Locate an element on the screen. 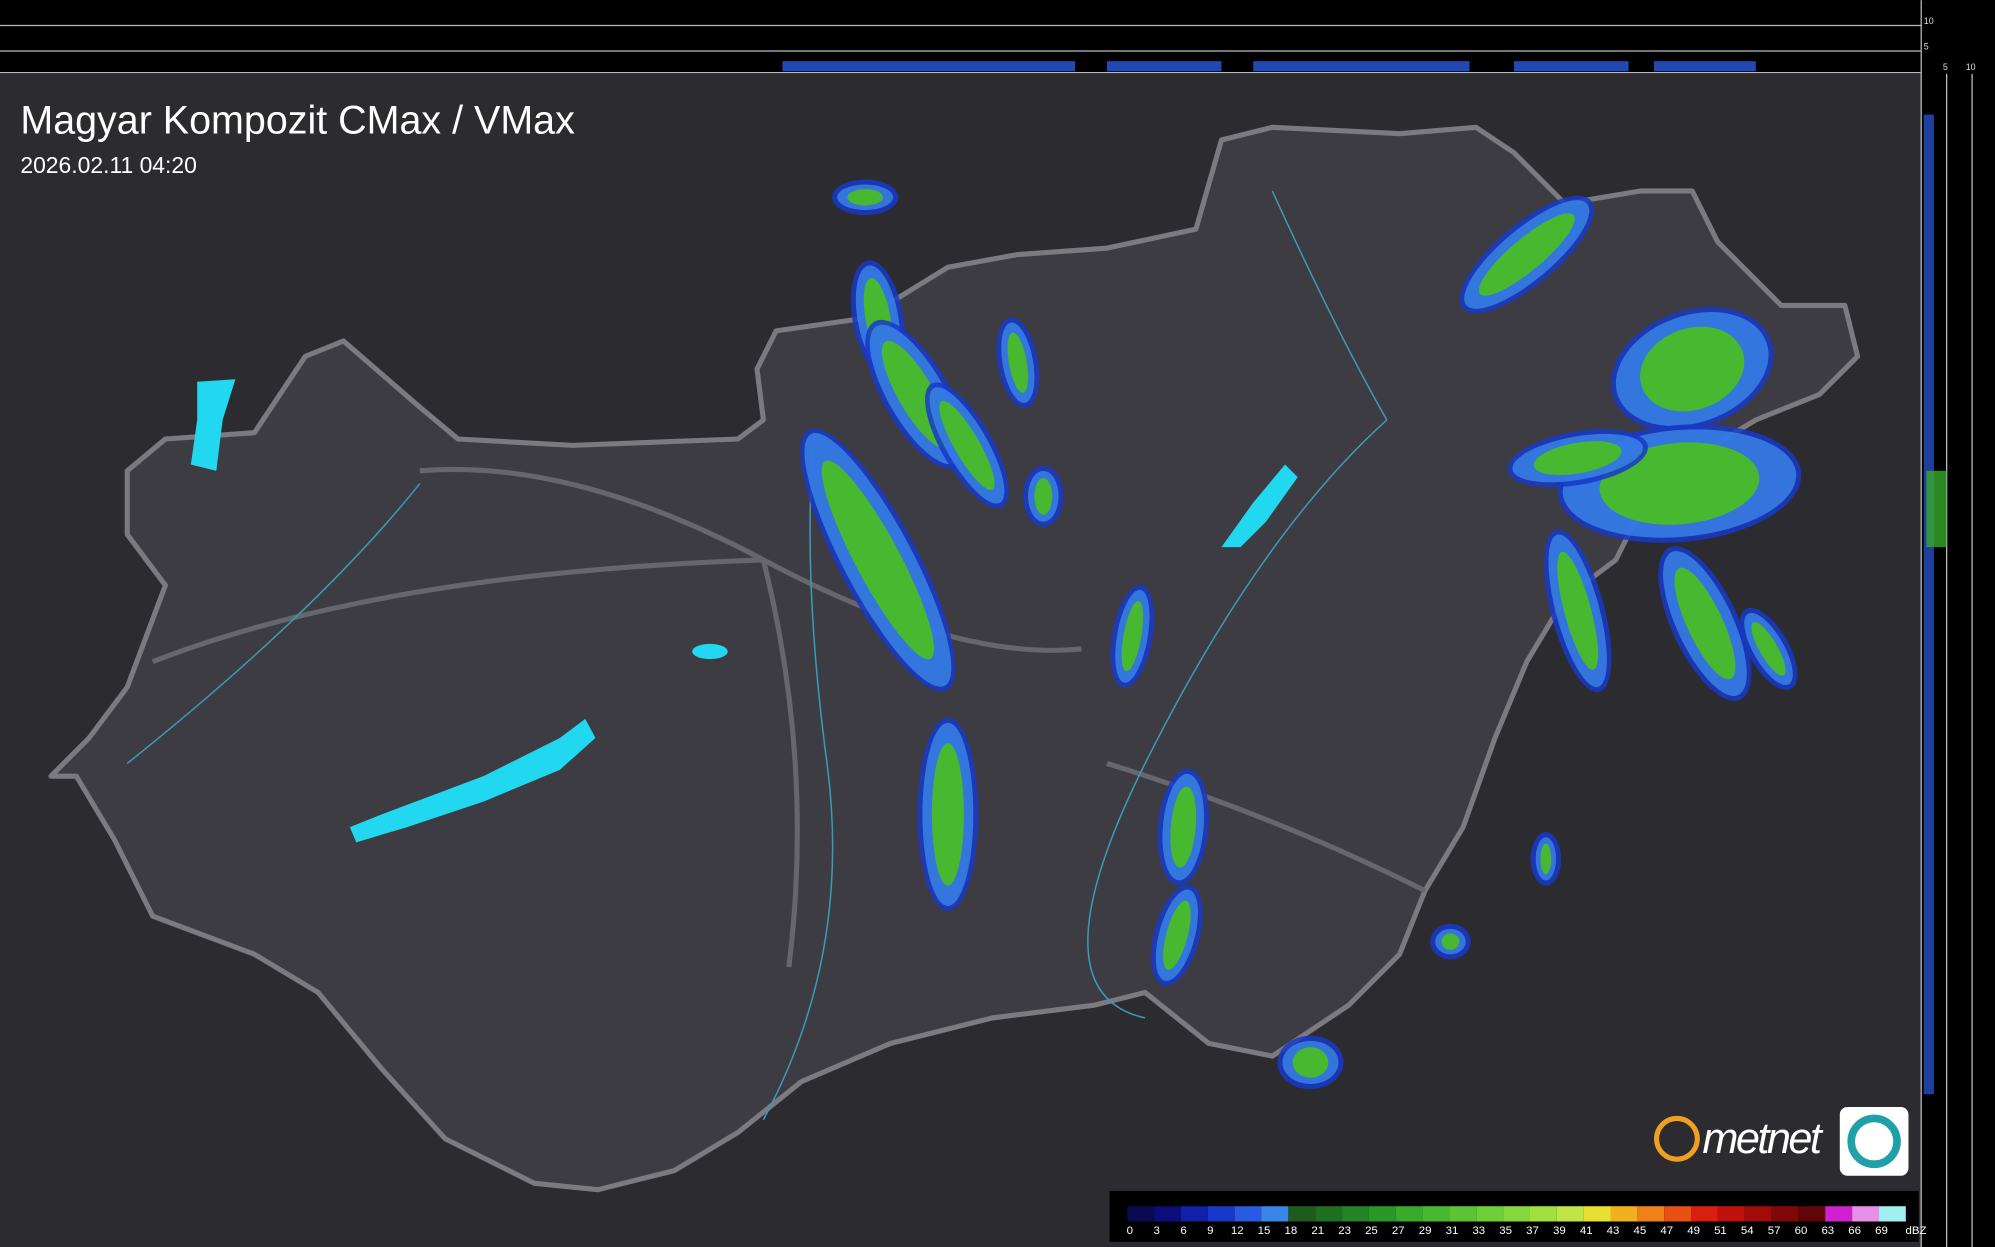 The height and width of the screenshot is (1247, 1995). legend-label: 57 is located at coordinates (1774, 1231).